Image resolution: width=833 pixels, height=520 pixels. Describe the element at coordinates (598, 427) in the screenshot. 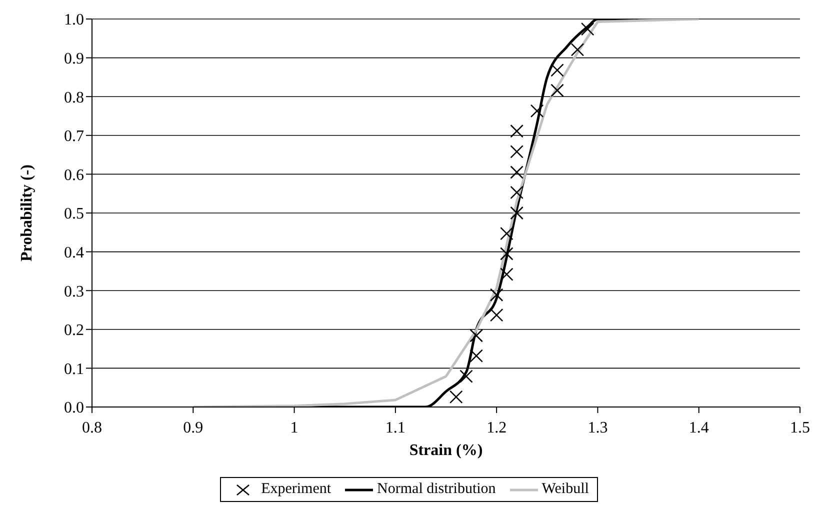

I see `x-tick-label: 1.3` at that location.